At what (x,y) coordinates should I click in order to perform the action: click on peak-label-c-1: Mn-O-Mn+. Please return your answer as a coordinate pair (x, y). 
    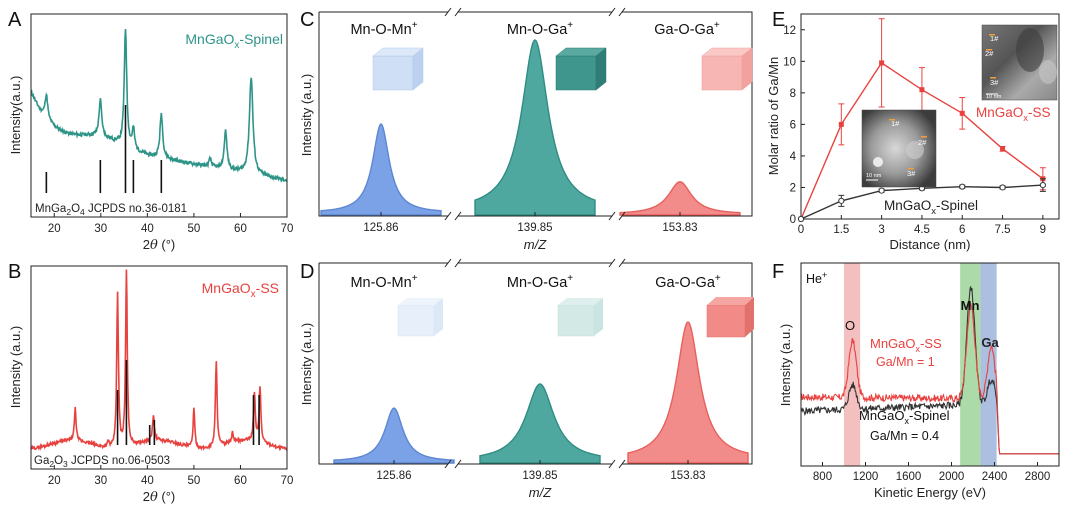
    Looking at the image, I should click on (383, 29).